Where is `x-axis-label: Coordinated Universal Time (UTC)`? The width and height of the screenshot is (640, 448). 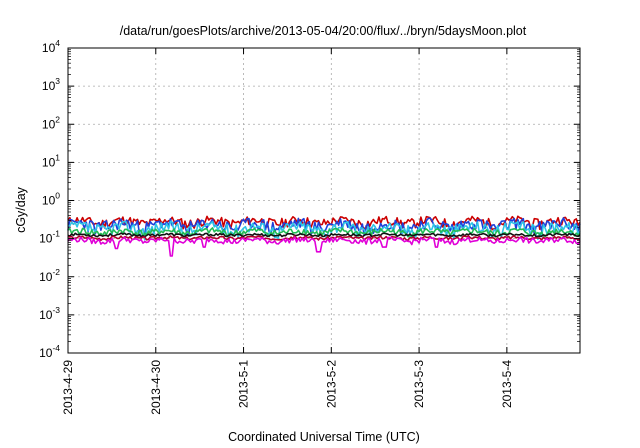 x-axis-label: Coordinated Universal Time (UTC) is located at coordinates (324, 437).